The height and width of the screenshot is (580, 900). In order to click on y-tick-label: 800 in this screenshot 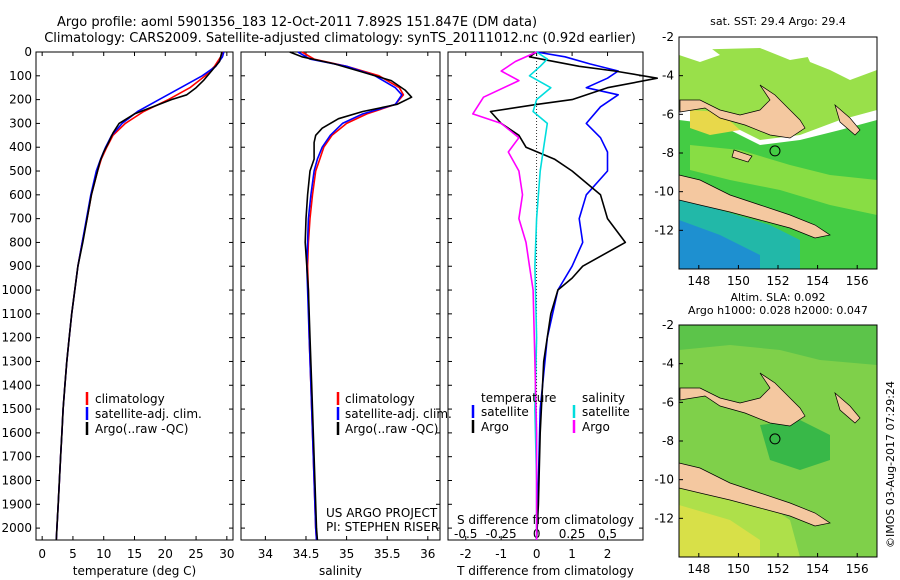, I will do `click(20, 242)`.